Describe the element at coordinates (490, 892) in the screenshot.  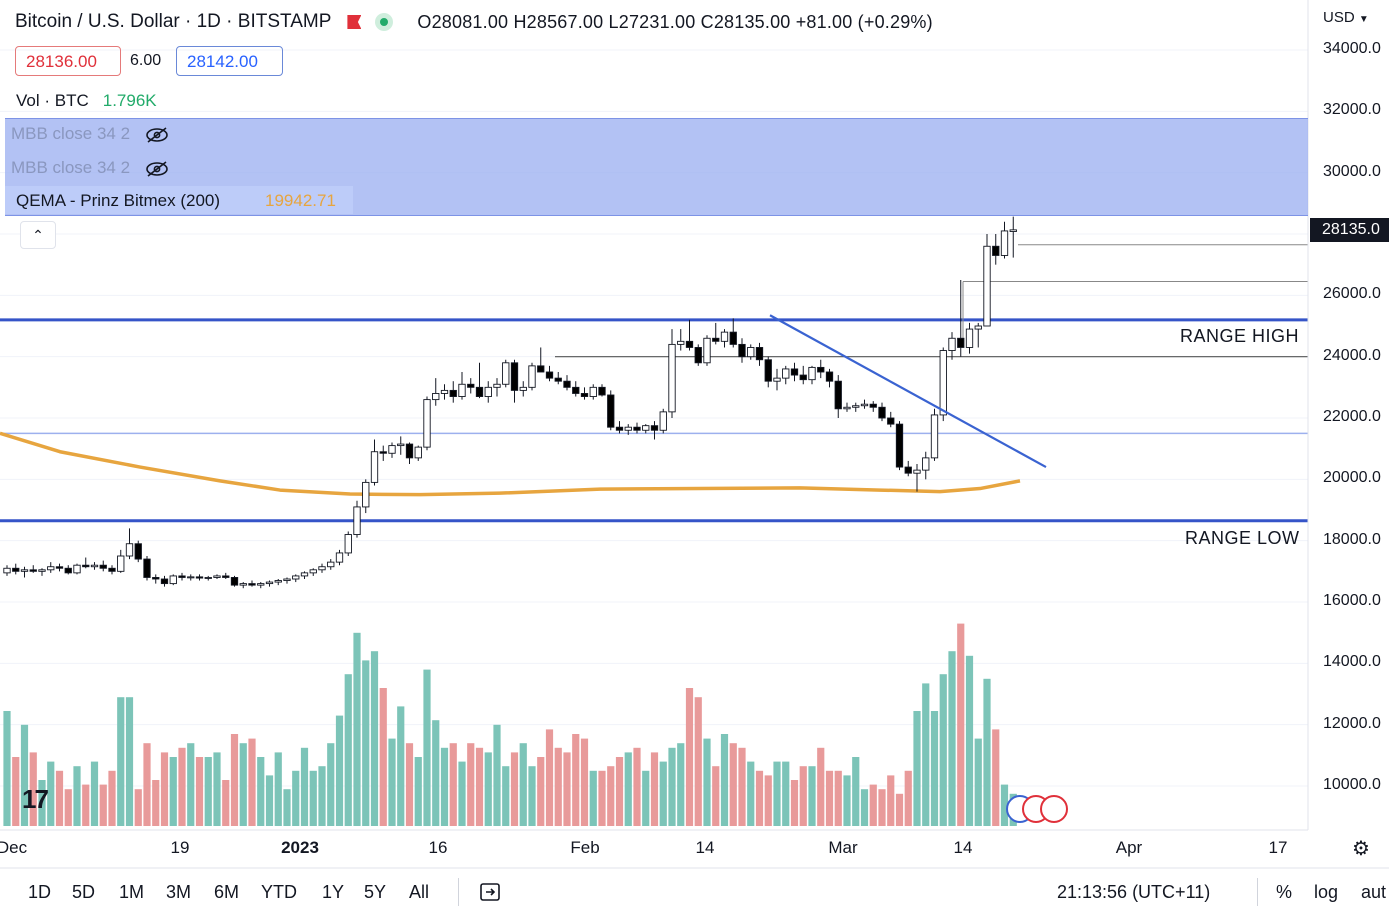
I see `replay-icon` at that location.